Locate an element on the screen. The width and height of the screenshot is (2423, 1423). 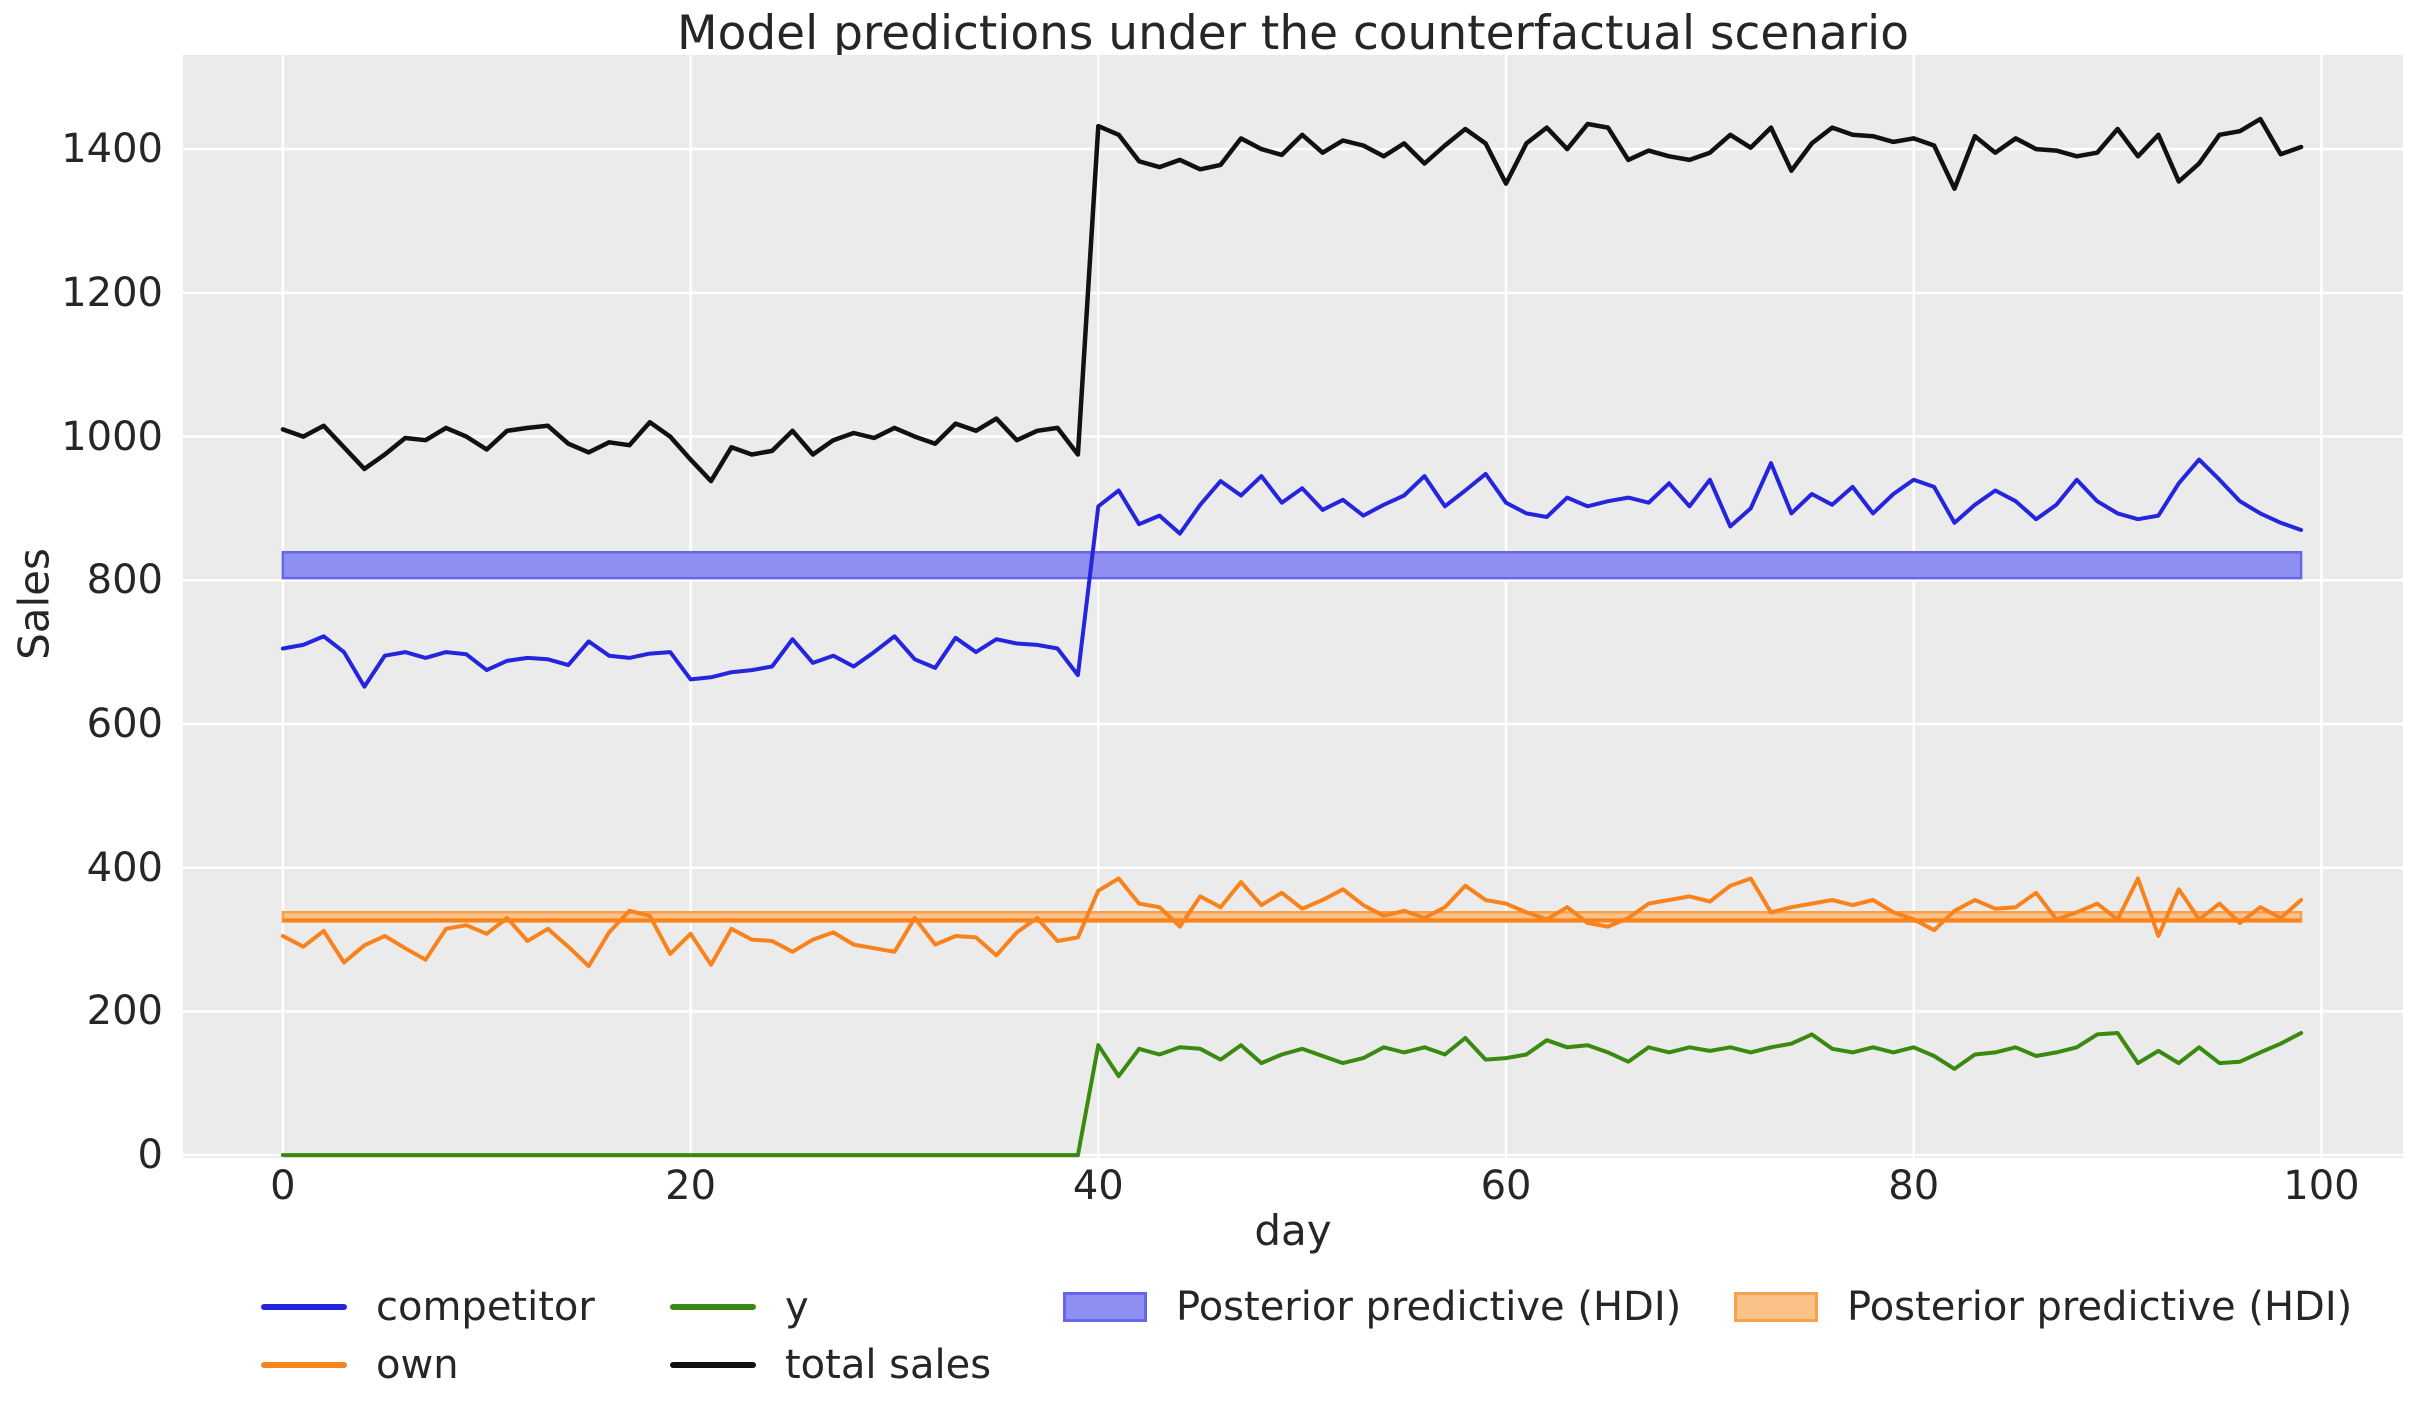
y-tick-label-1400: 1400 is located at coordinates (112, 149).